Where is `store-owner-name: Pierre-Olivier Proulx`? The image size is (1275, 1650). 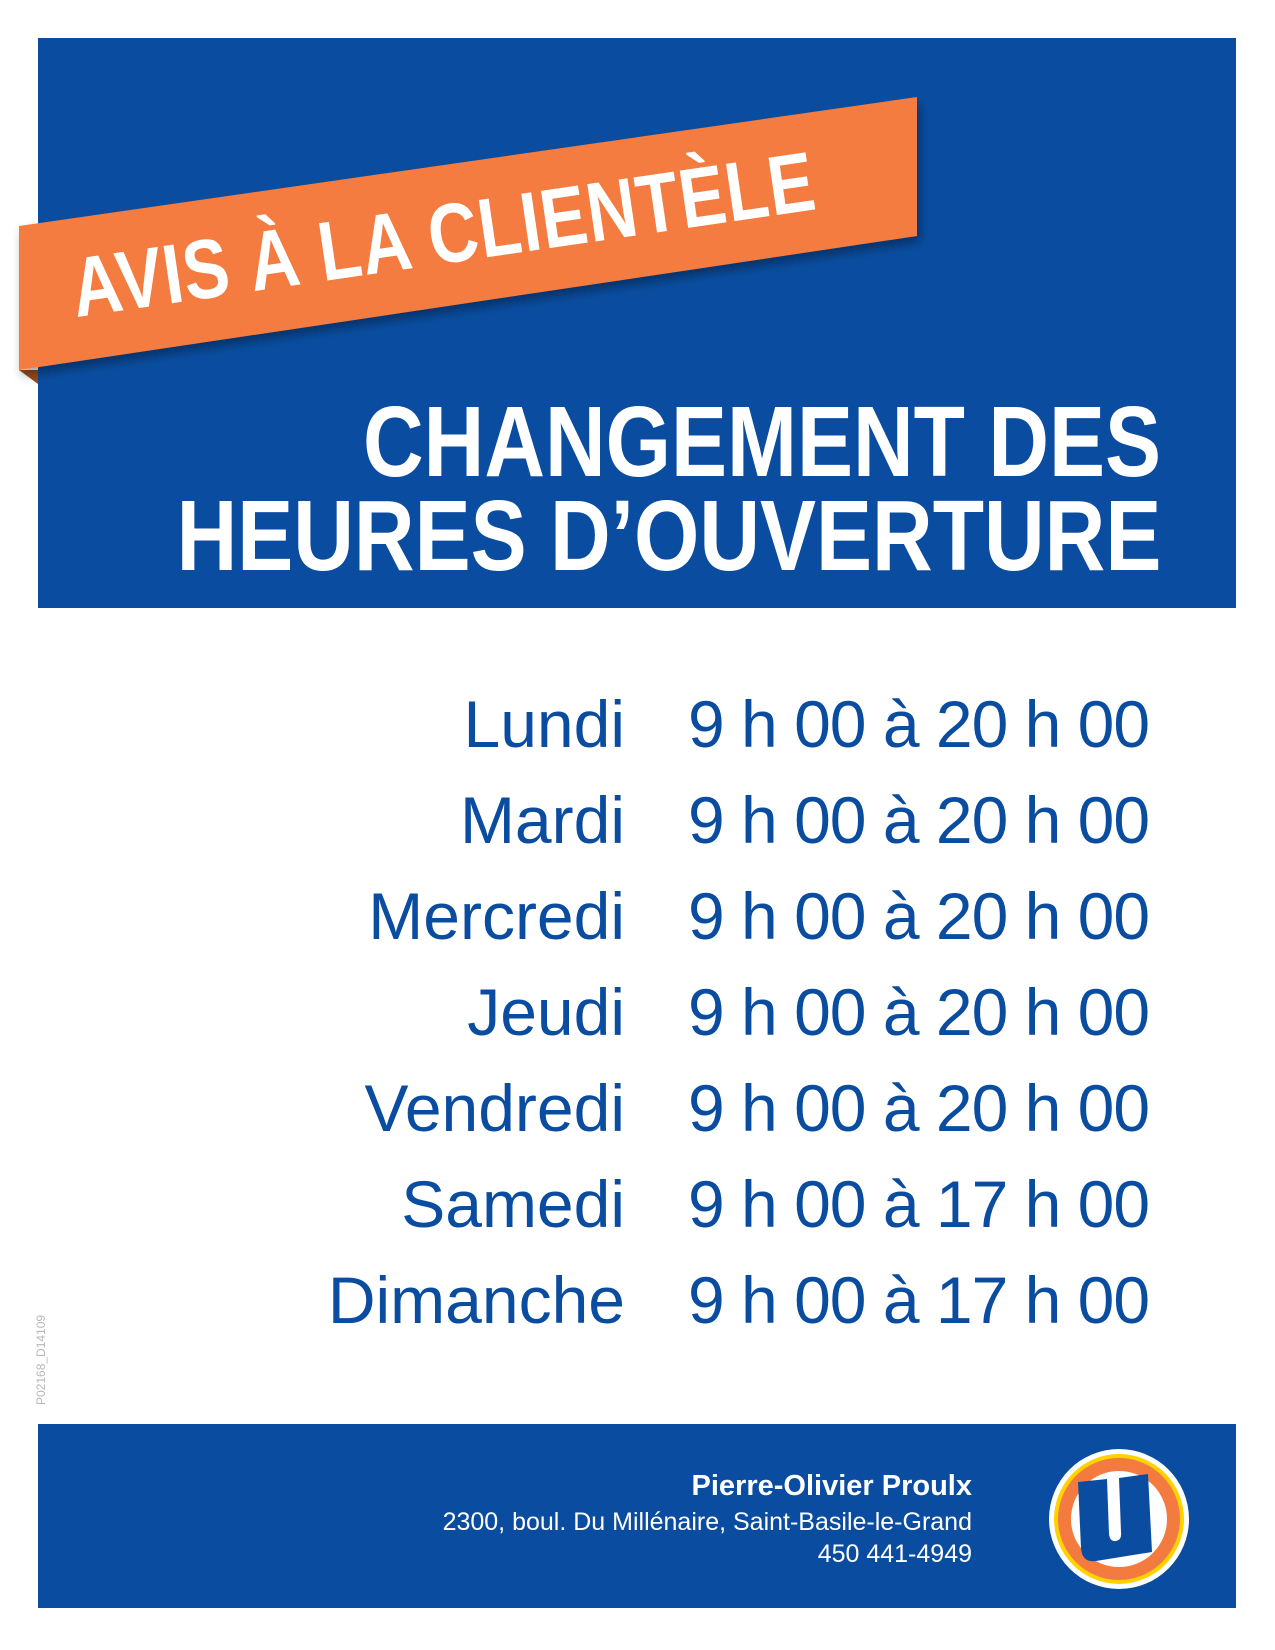
store-owner-name: Pierre-Olivier Proulx is located at coordinates (831, 1486).